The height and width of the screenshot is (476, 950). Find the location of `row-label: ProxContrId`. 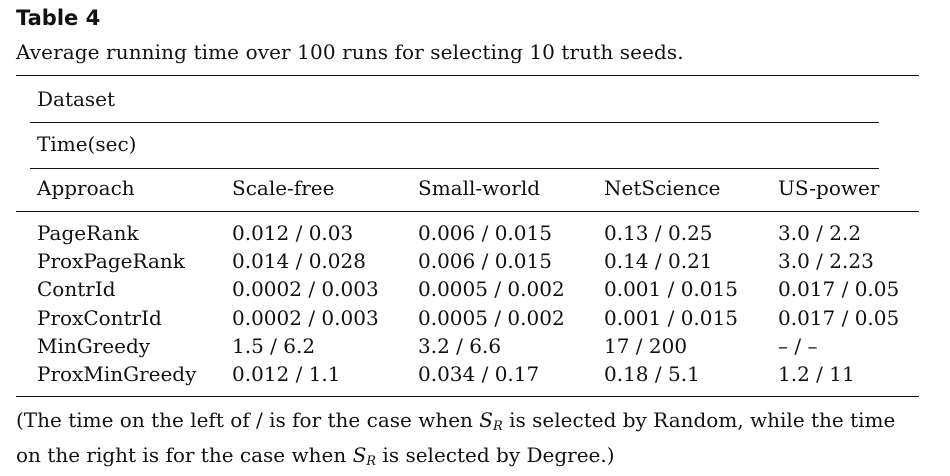

row-label: ProxContrId is located at coordinates (99, 318).